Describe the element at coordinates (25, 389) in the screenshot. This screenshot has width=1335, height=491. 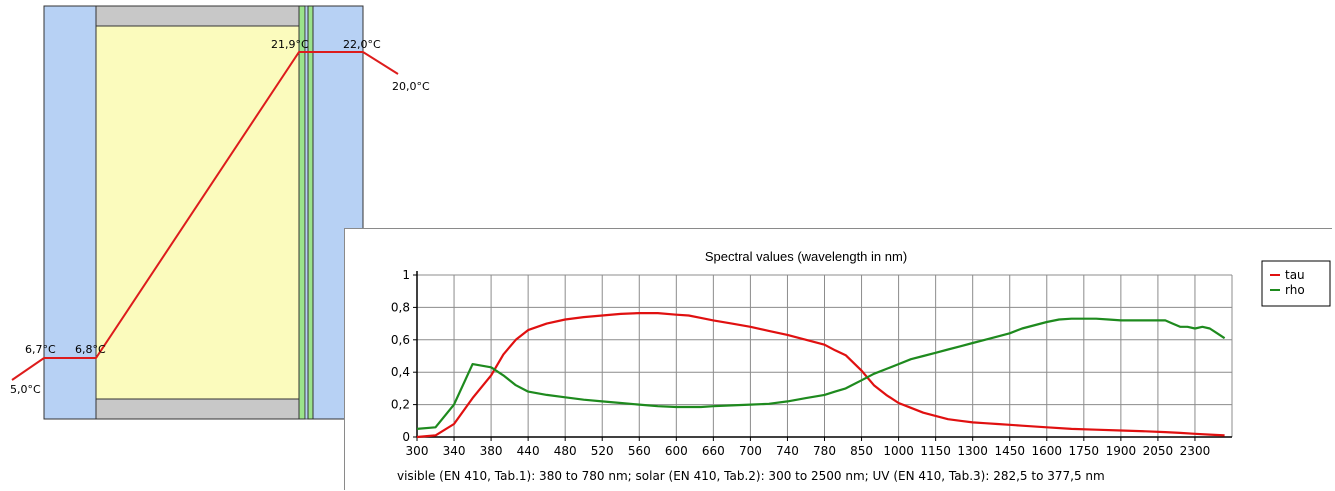
I see `temp-outside-ambient: 5,0°C` at that location.